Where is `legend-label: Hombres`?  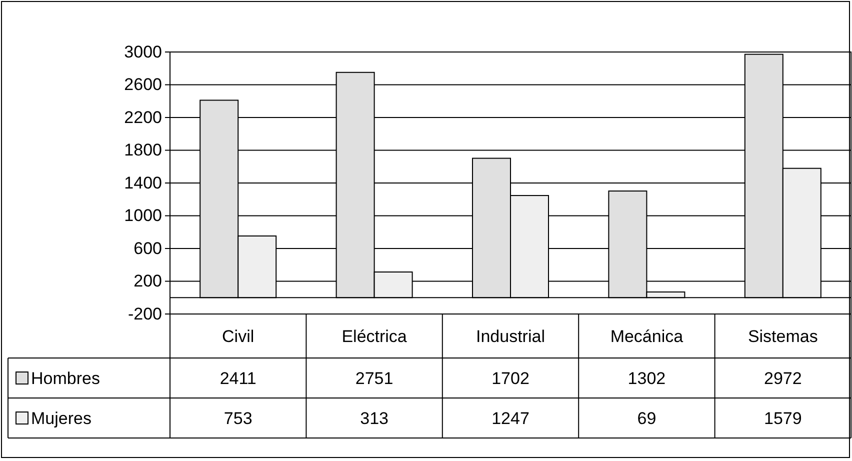 legend-label: Hombres is located at coordinates (65, 378).